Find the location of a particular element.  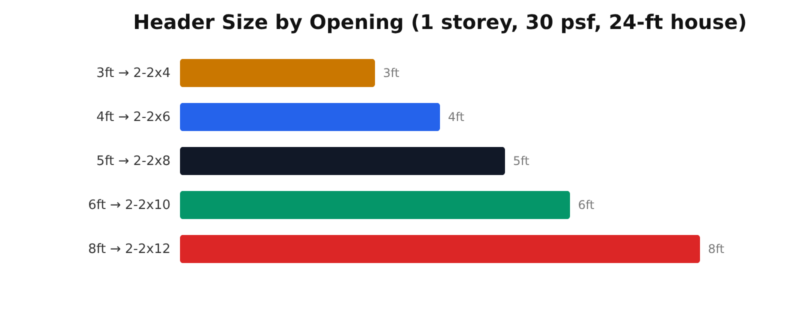

data-label: 6ft is located at coordinates (586, 205).